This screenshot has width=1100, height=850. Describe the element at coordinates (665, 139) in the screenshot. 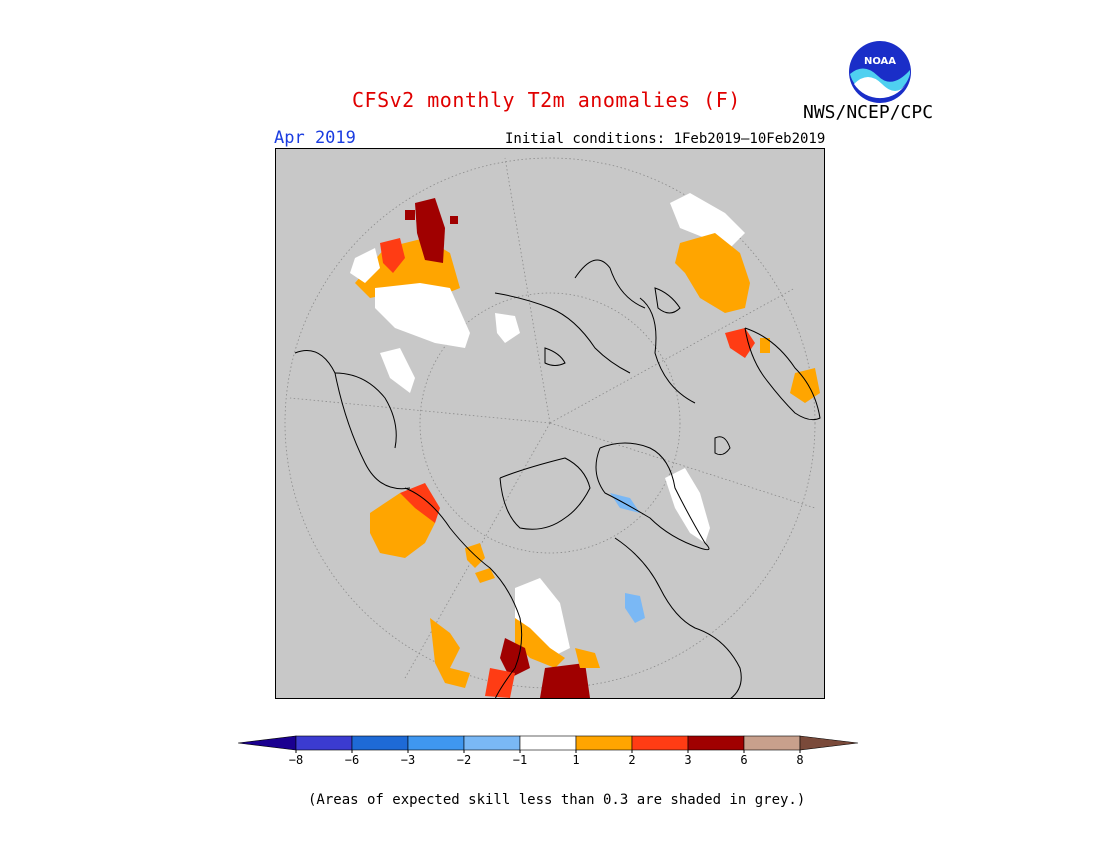

I see `initial-conditions: Initial conditions: 1Feb2019–10Feb2019` at that location.